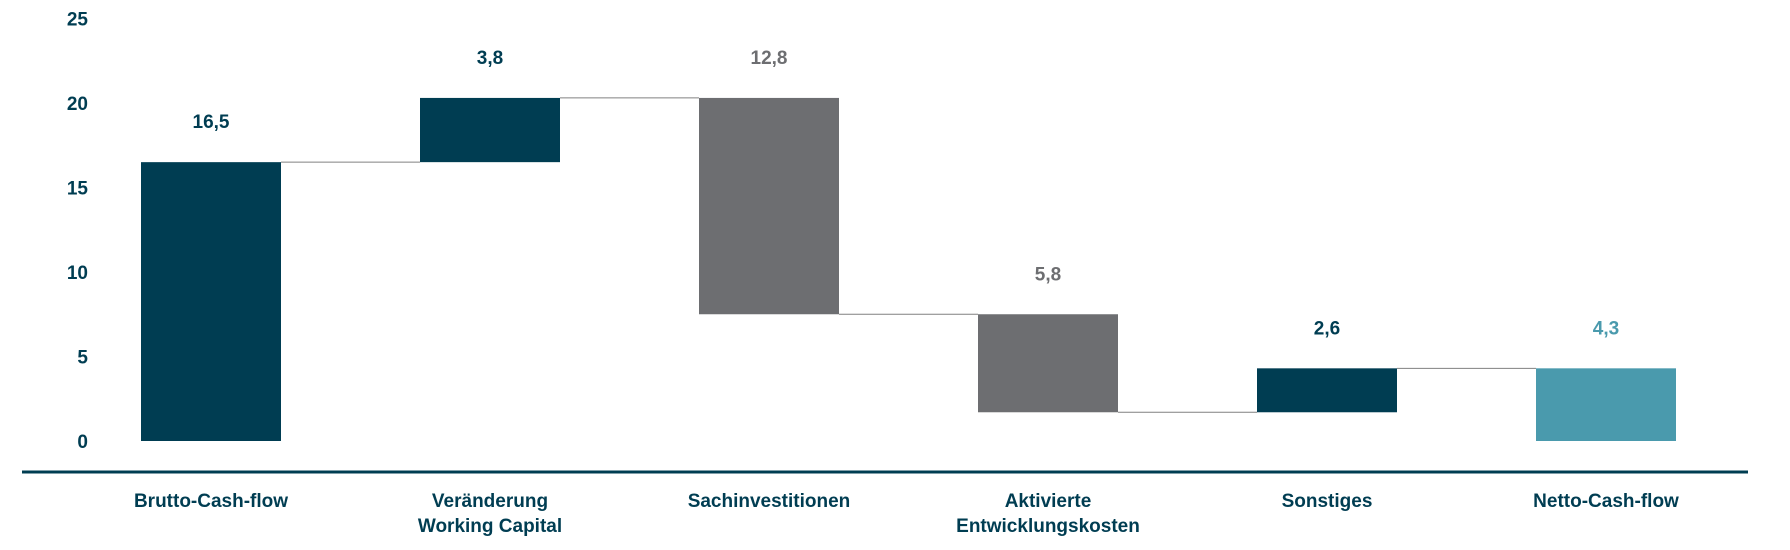  I want to click on category-label: Aktivierte, so click(1048, 501).